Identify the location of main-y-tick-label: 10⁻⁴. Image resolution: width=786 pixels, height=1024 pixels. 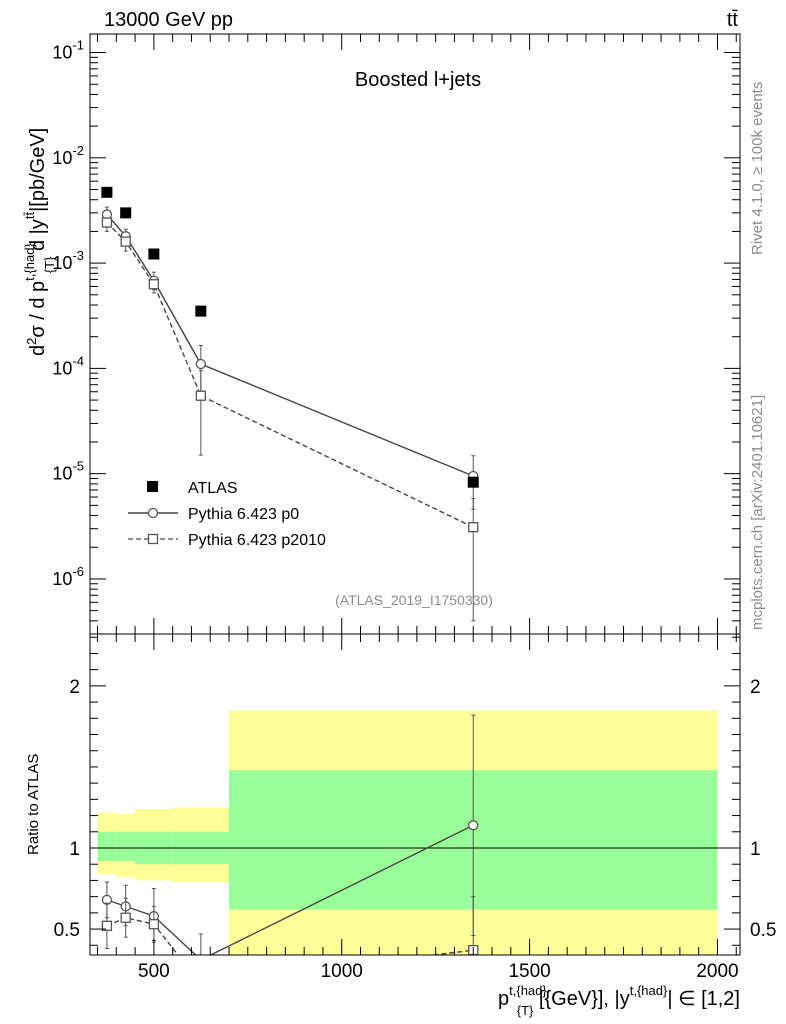
(68, 365).